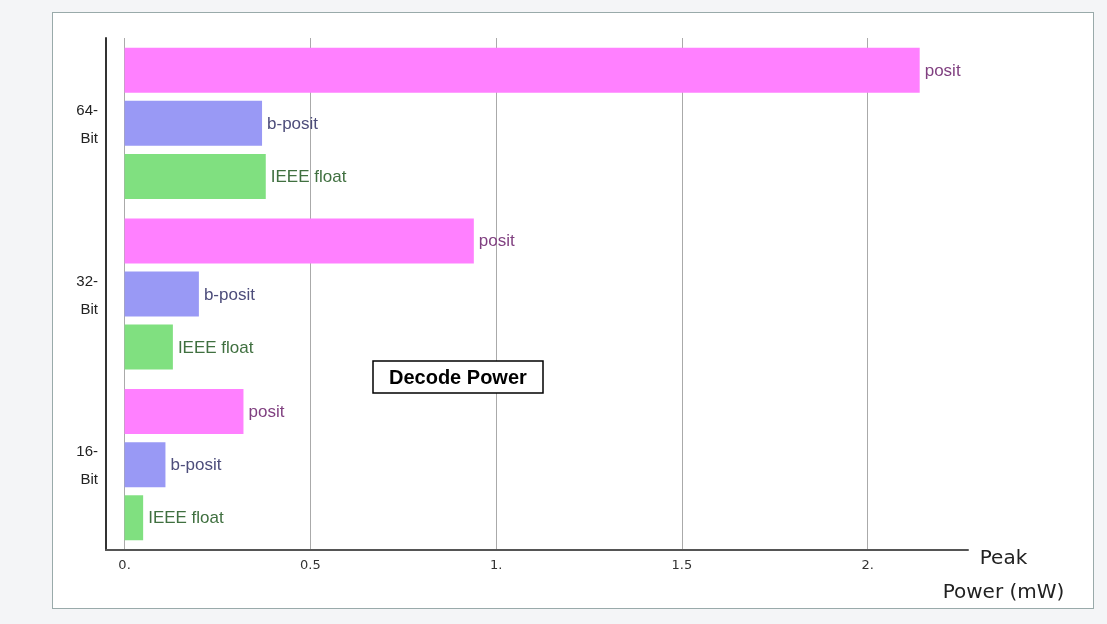 The height and width of the screenshot is (624, 1107). What do you see at coordinates (87, 123) in the screenshot?
I see `y-tick-label: 64-Bit` at bounding box center [87, 123].